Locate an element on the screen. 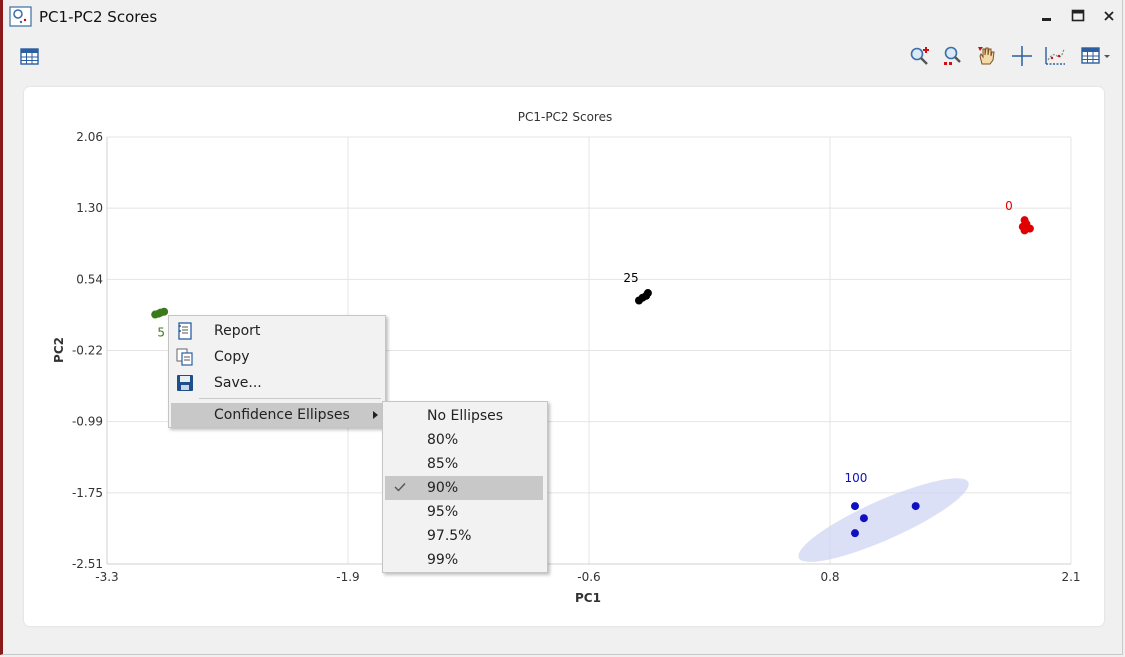 This screenshot has height=657, width=1125. title-bar: PC1-PC2 Scores is located at coordinates (562, 17).